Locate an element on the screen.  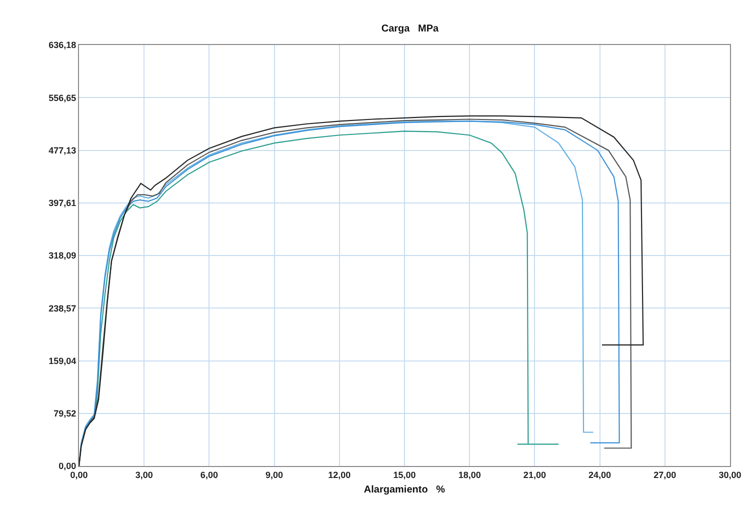
y-tick-label: 556,65 is located at coordinates (62, 97).